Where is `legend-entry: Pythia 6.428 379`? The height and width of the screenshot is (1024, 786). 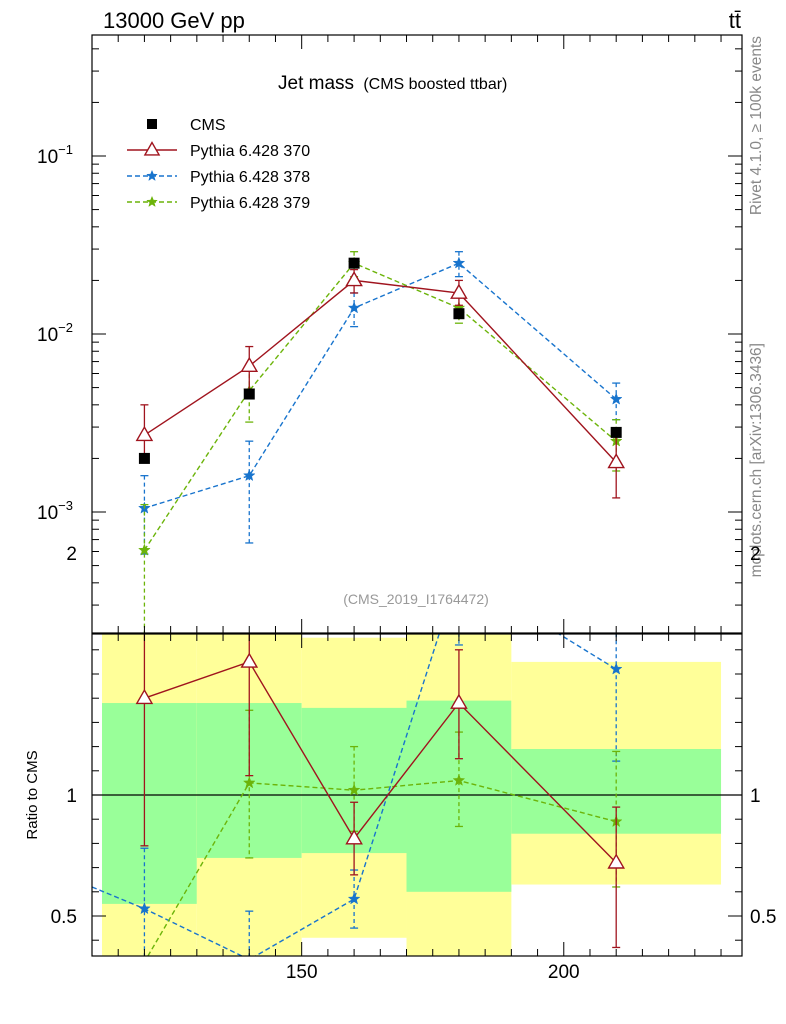
legend-entry: Pythia 6.428 379 is located at coordinates (218, 203).